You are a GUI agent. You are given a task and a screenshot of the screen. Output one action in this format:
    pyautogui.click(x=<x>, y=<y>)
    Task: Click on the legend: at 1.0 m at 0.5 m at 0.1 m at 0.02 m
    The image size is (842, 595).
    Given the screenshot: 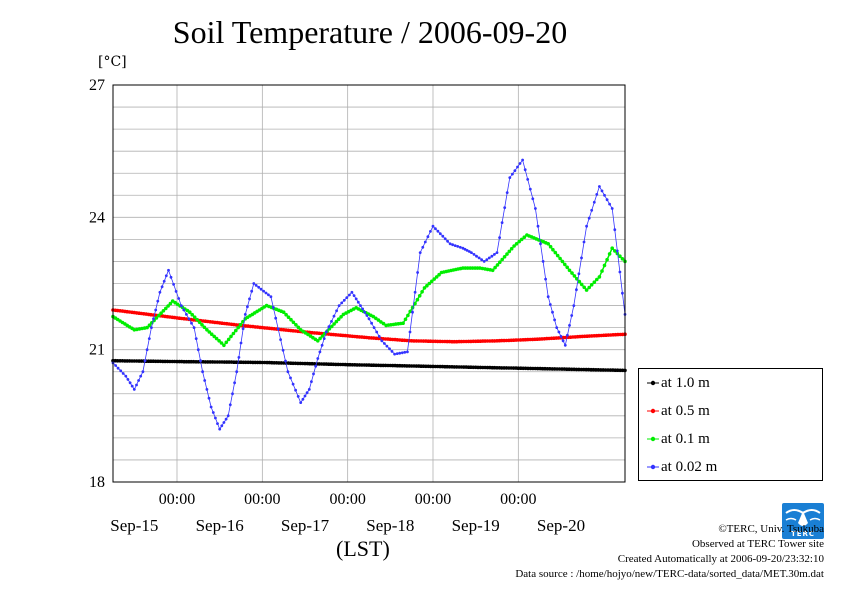 What is the action you would take?
    pyautogui.click(x=730, y=424)
    